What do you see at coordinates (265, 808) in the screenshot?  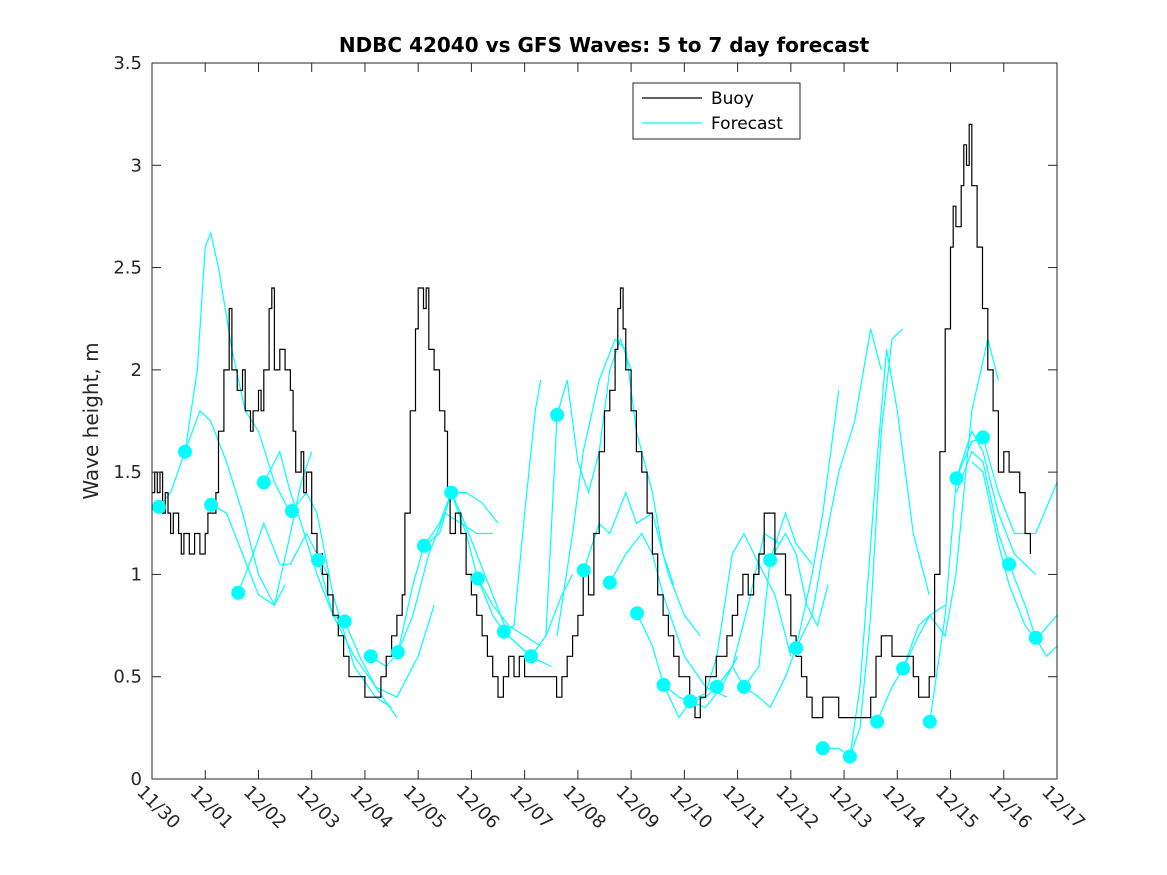 I see `x-tick-label: 12/02` at bounding box center [265, 808].